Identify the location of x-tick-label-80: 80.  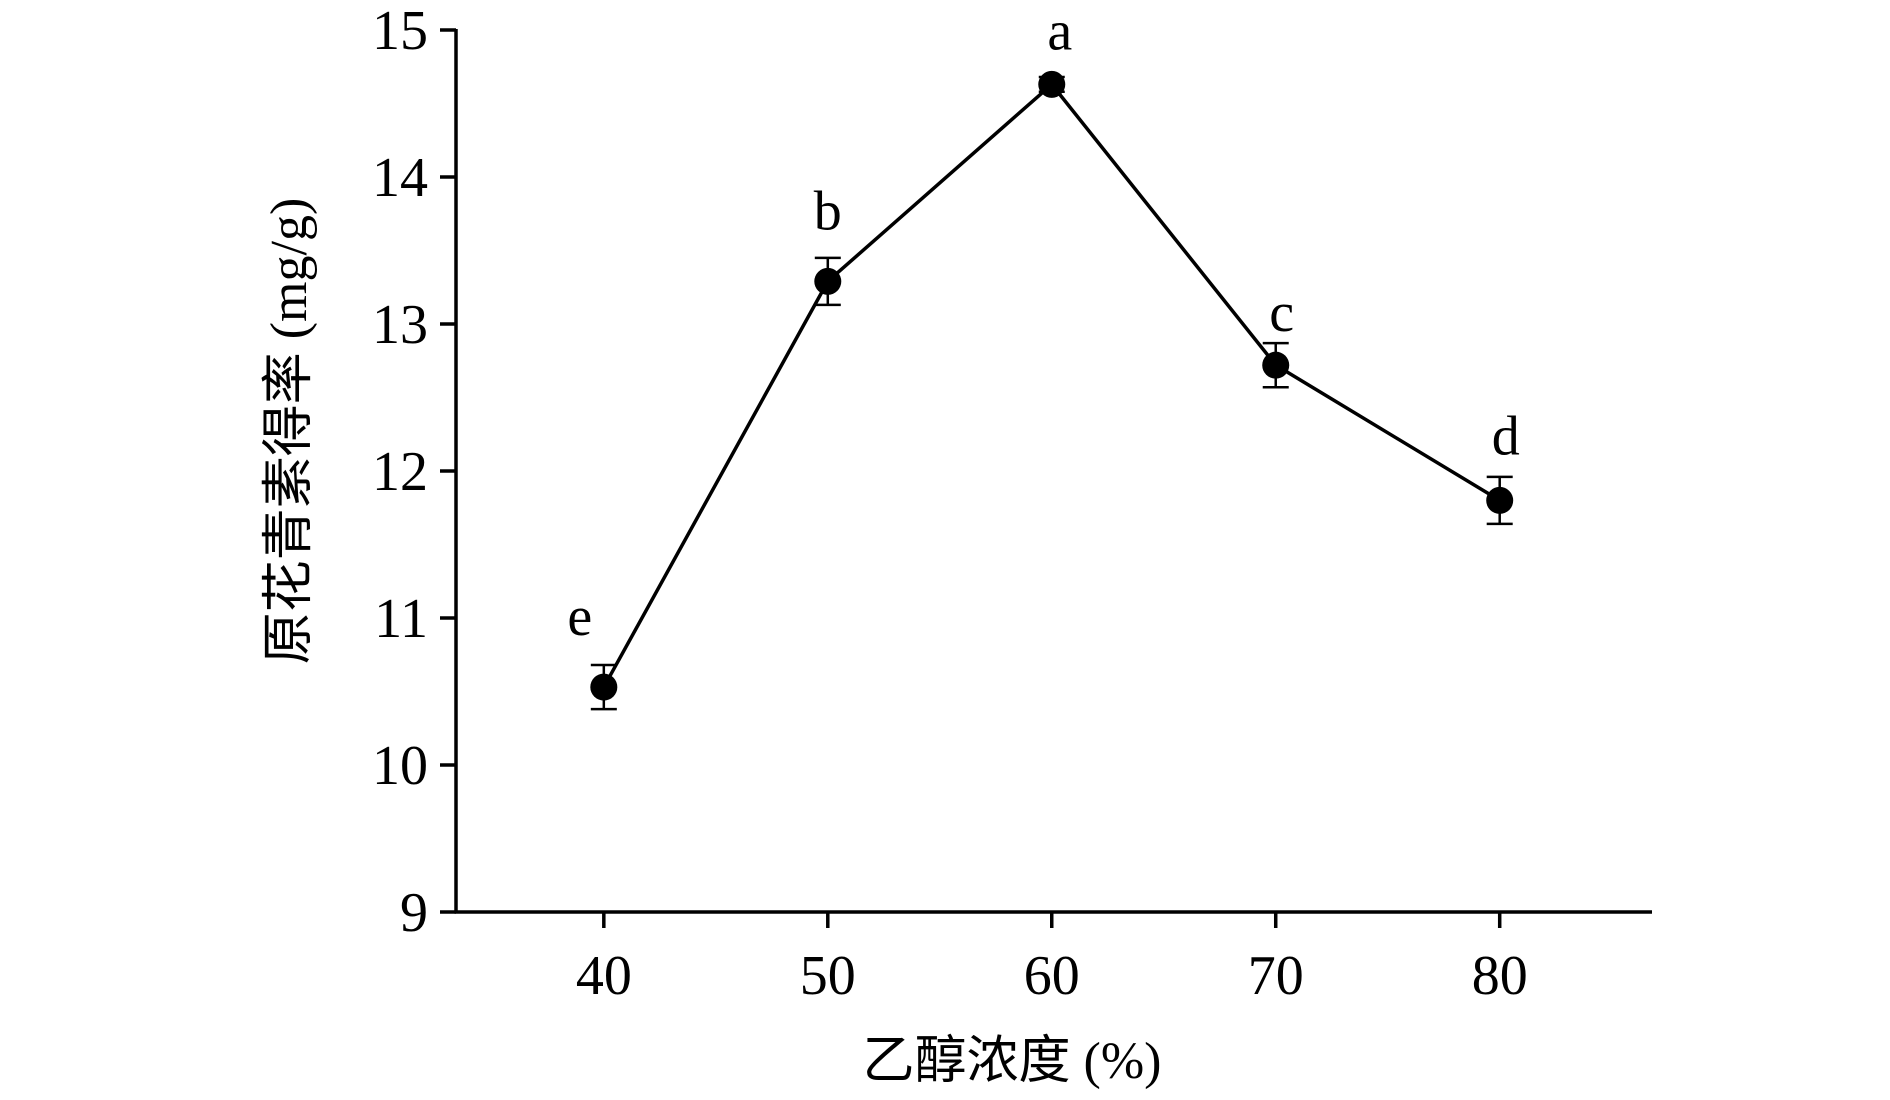
(1500, 976).